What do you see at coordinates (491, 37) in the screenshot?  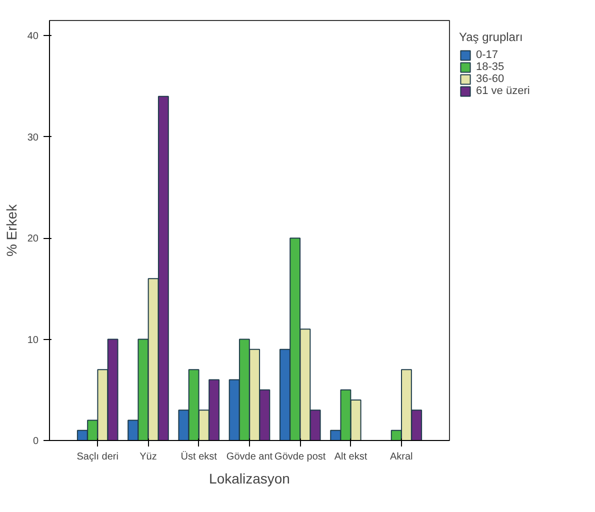 I see `legend-title: Yaş grupları` at bounding box center [491, 37].